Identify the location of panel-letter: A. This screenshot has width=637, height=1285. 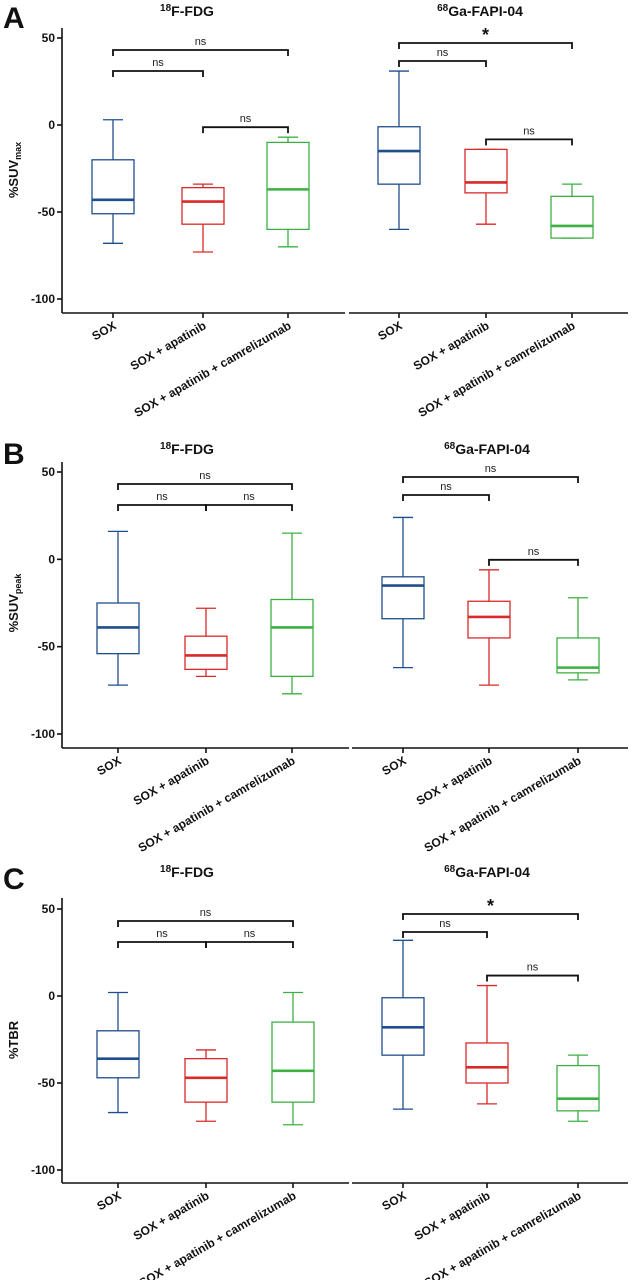
(14, 18).